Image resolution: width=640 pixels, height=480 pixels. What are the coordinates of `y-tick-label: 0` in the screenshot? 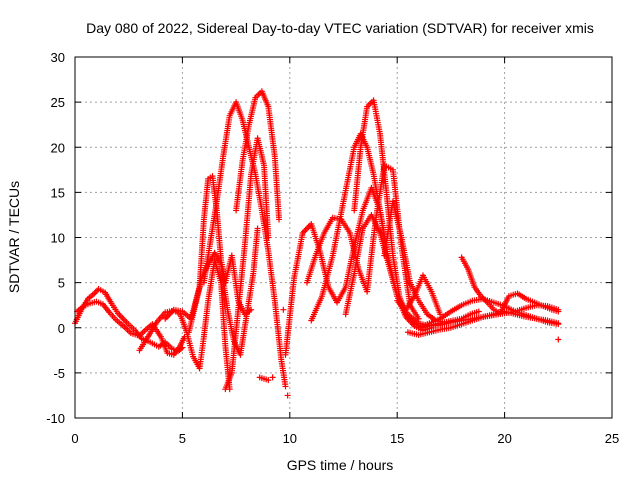 It's located at (61, 328).